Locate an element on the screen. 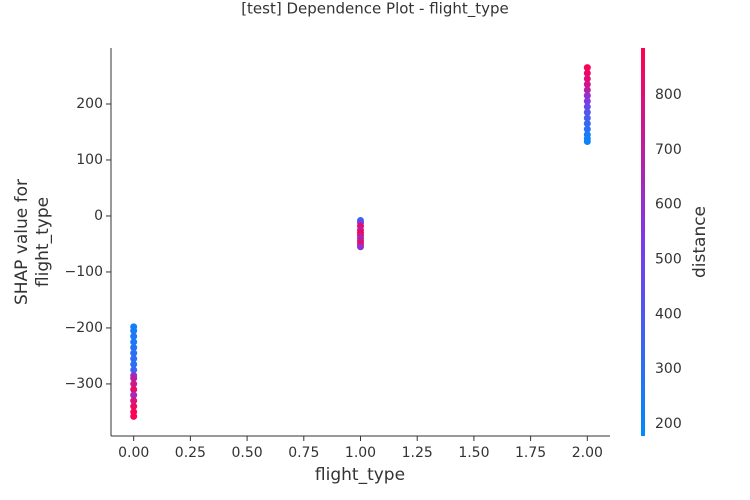 This screenshot has width=750, height=500. y-tick-label: 0 is located at coordinates (98, 216).